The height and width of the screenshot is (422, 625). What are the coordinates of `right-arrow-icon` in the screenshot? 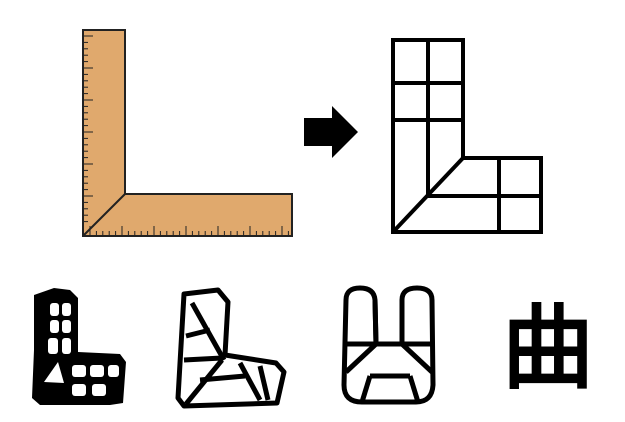 It's located at (331, 132).